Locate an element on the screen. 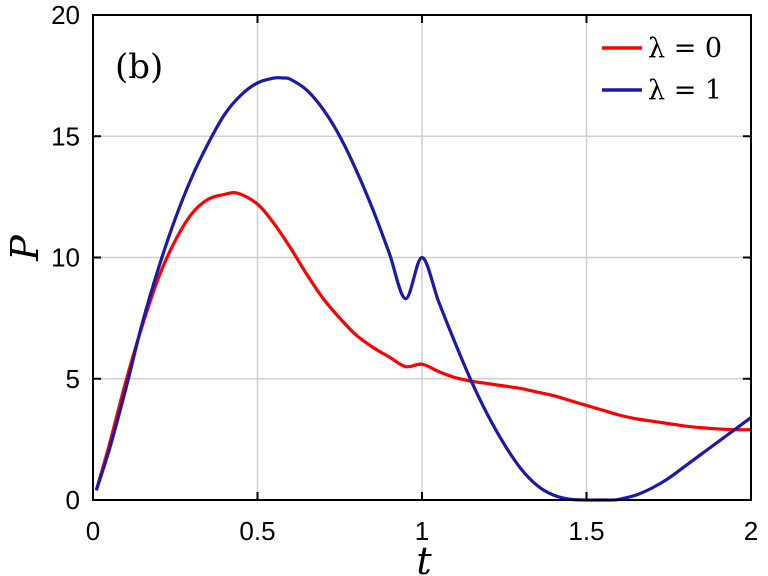 Image resolution: width=768 pixels, height=576 pixels. panel-label: (b) is located at coordinates (139, 67).